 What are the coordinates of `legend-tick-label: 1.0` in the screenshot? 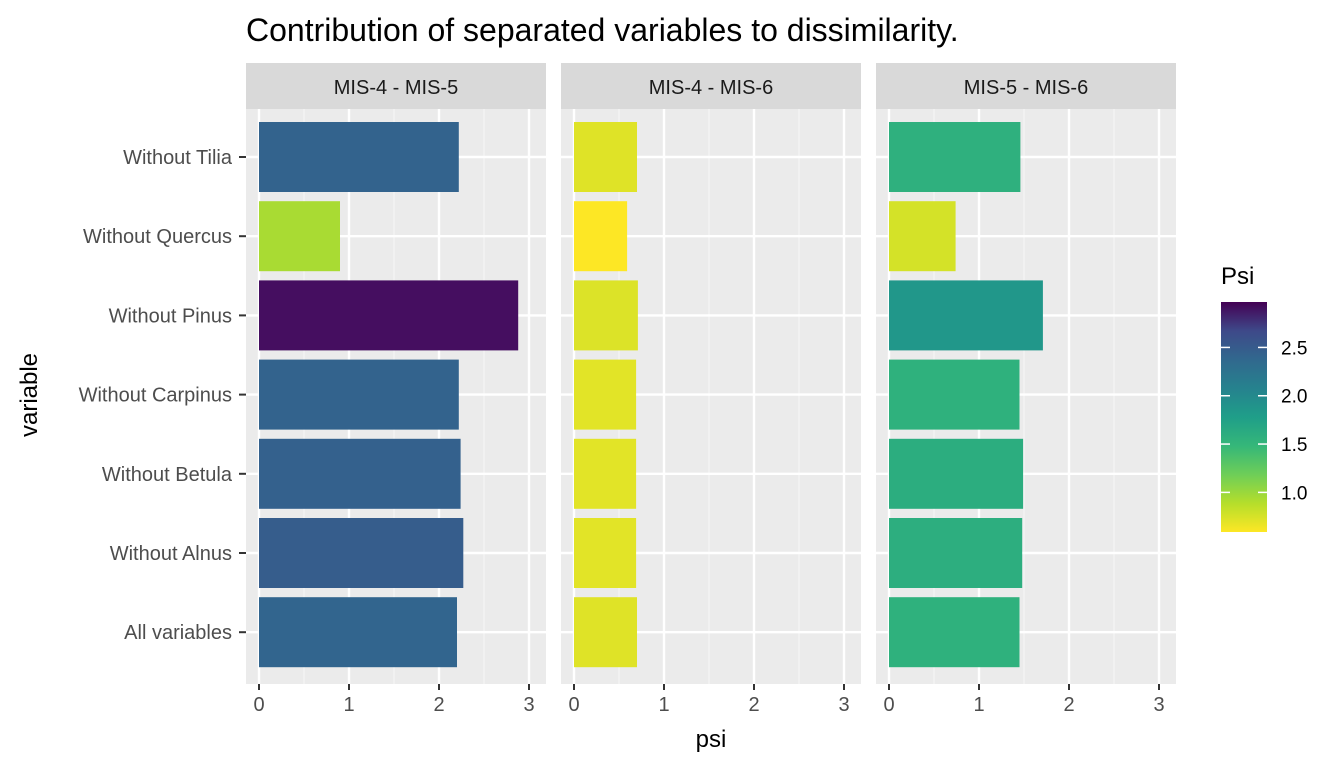 It's located at (1294, 493).